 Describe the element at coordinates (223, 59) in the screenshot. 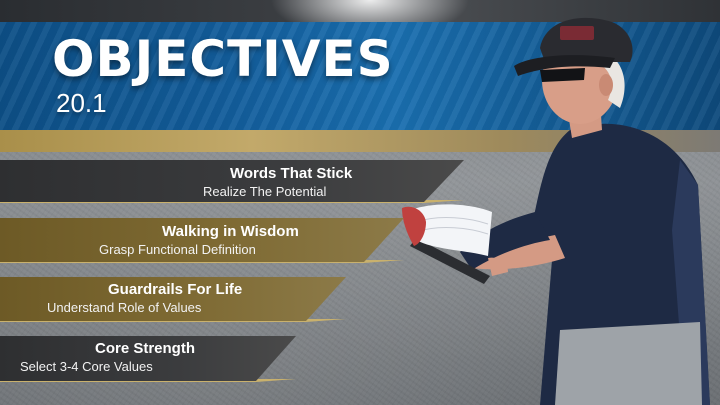

I see `page-title: OBJECTIVES` at that location.